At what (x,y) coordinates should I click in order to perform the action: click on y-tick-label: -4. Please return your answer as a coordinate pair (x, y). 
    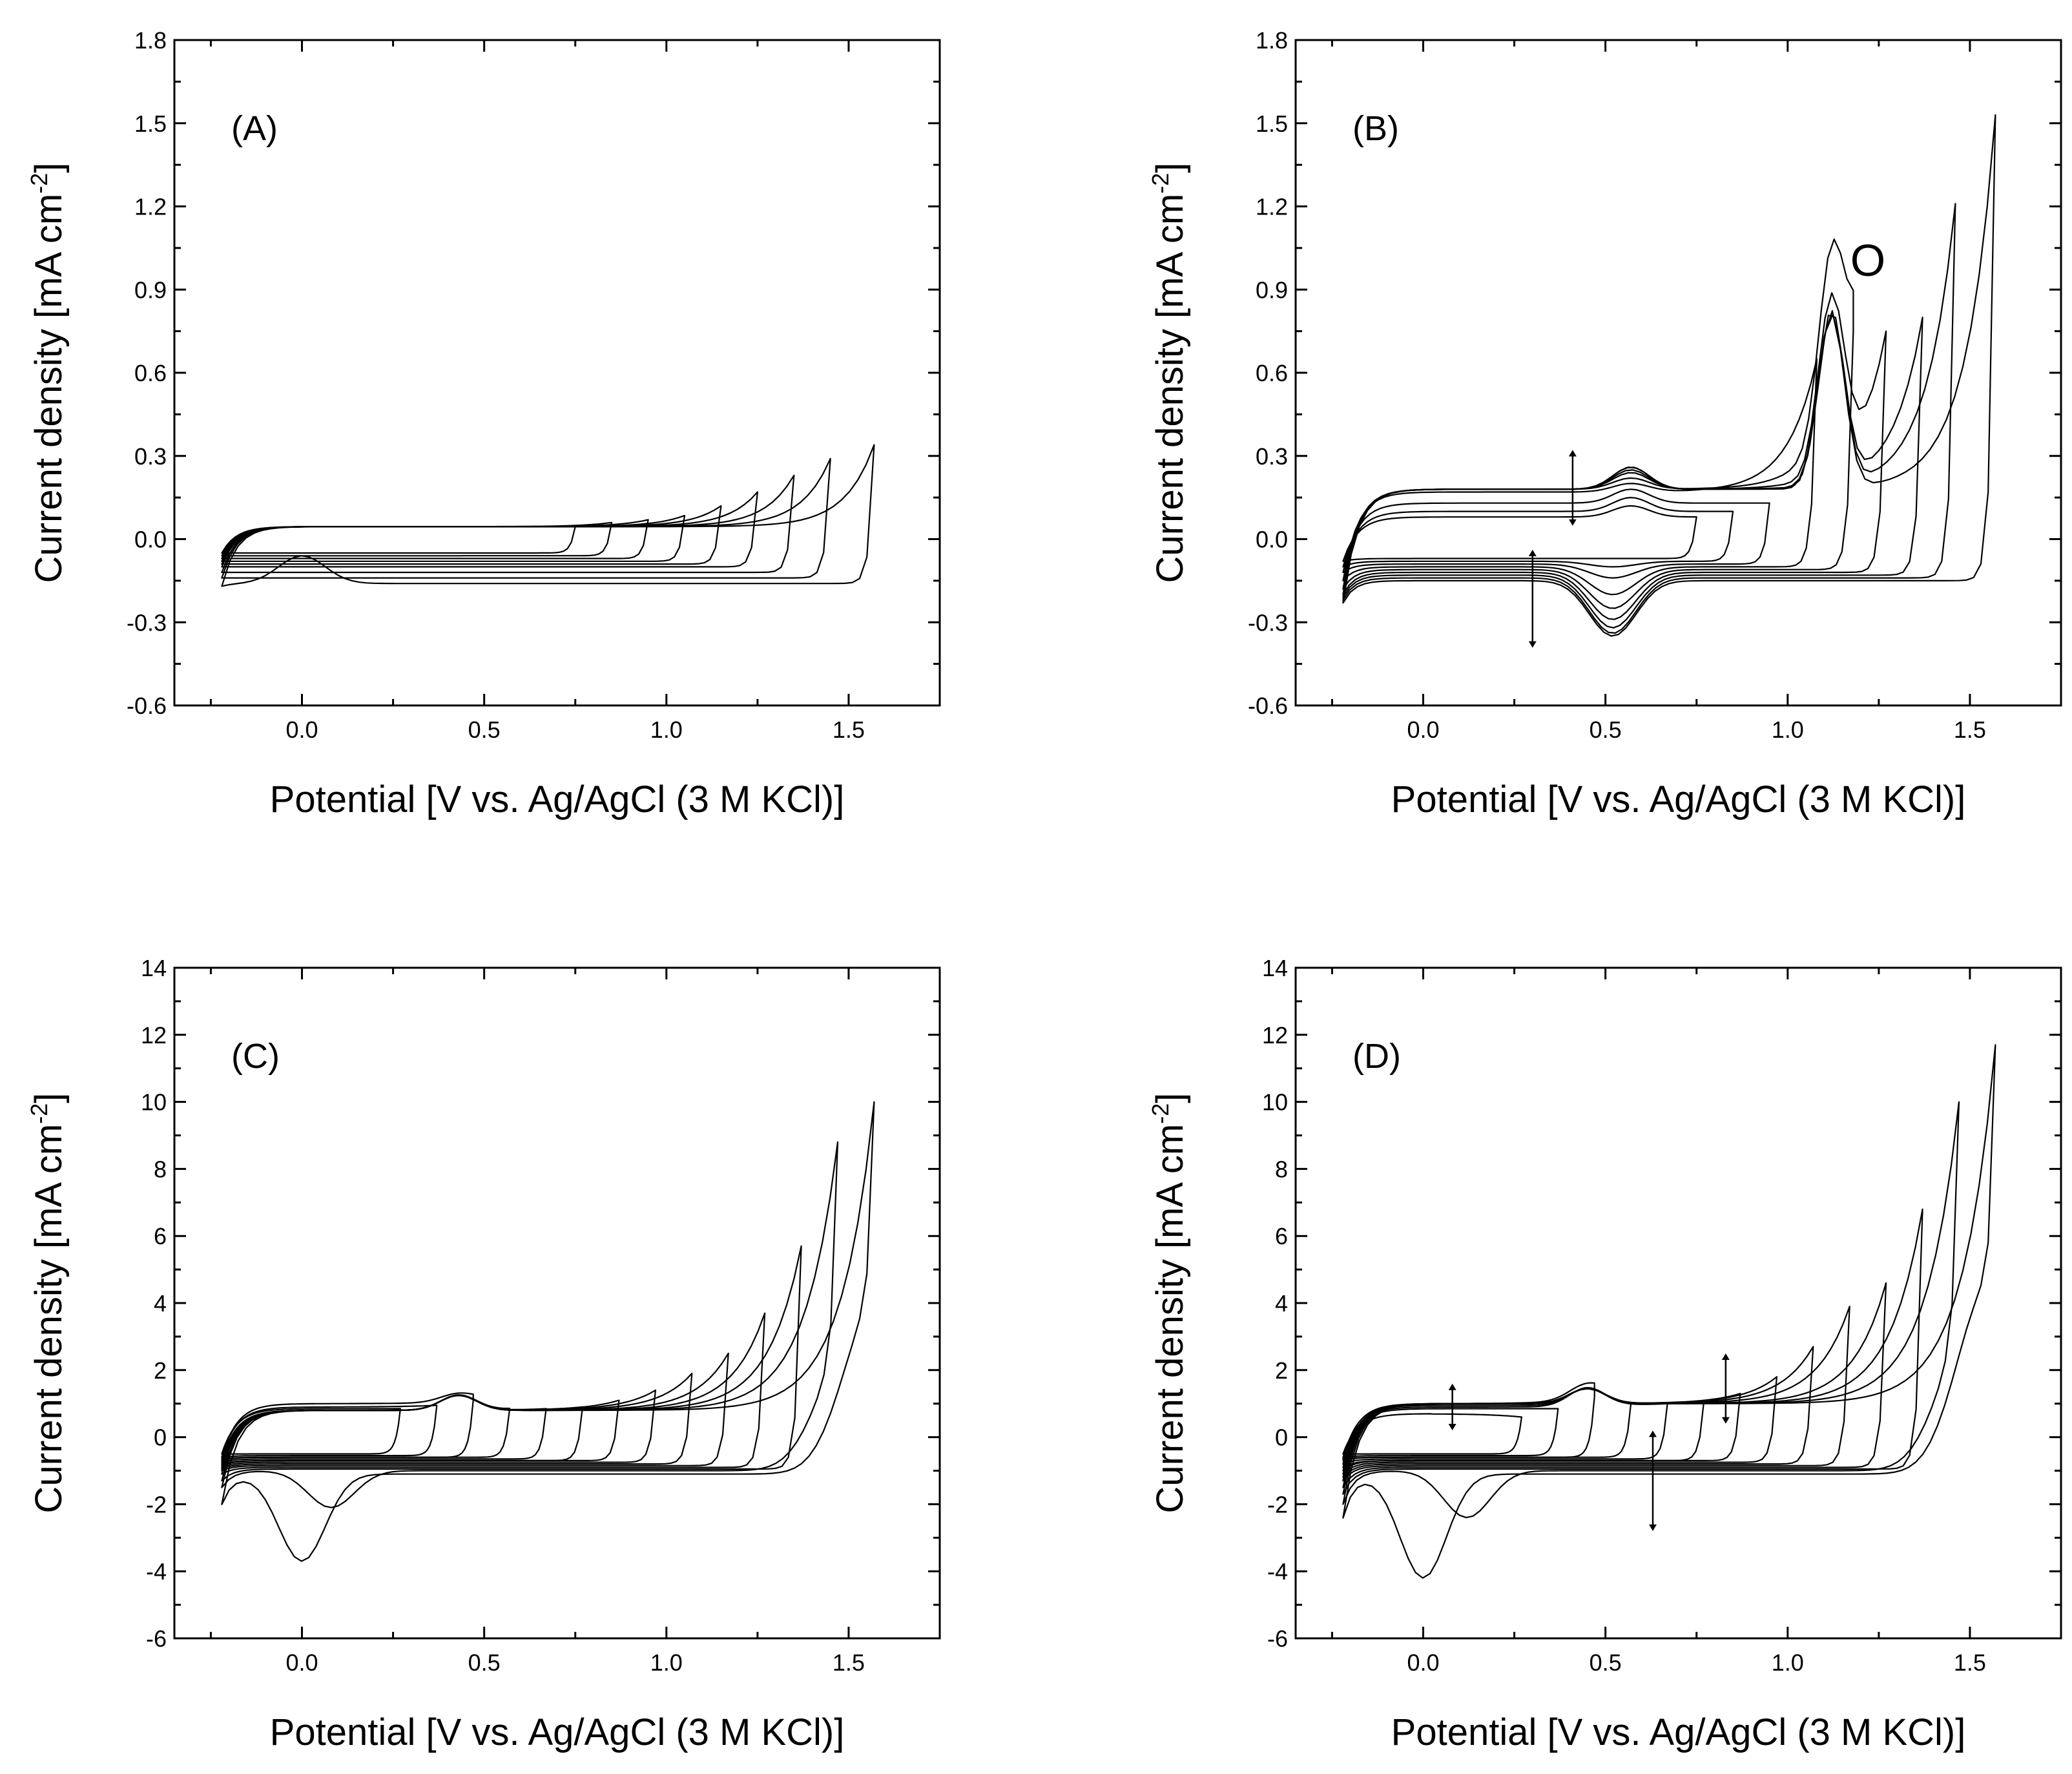
    Looking at the image, I should click on (1277, 1571).